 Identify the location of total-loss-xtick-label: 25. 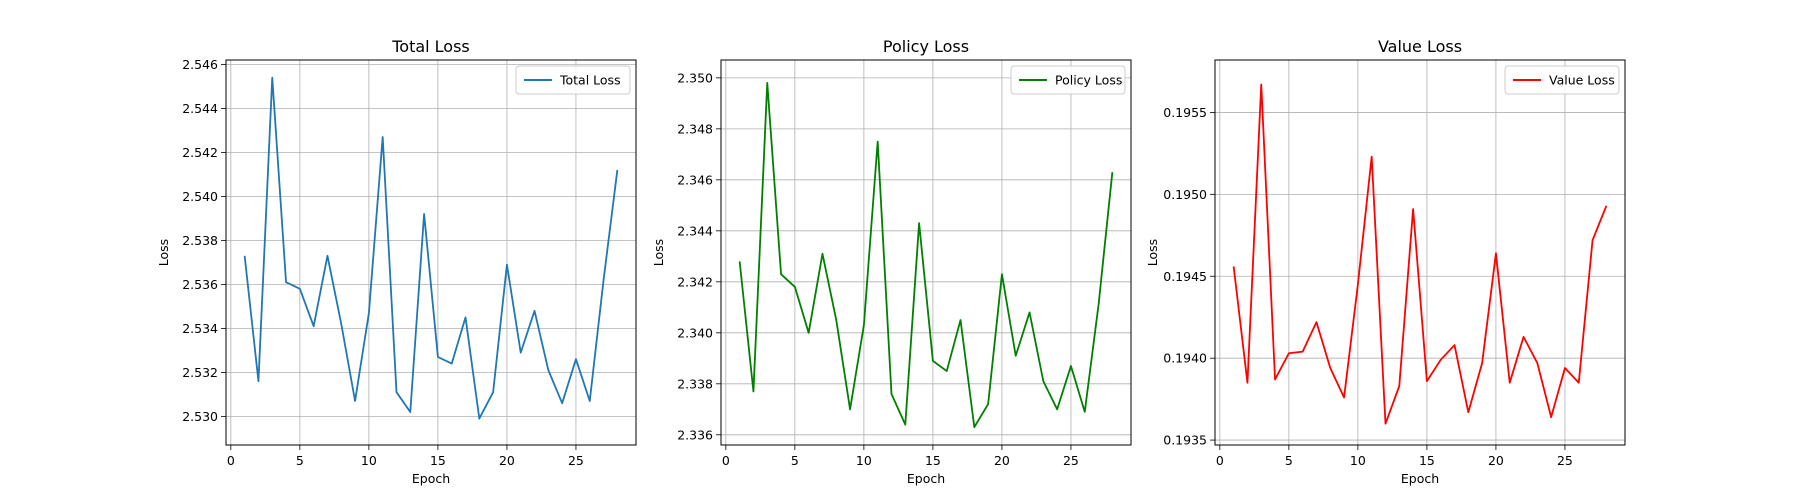
(576, 460).